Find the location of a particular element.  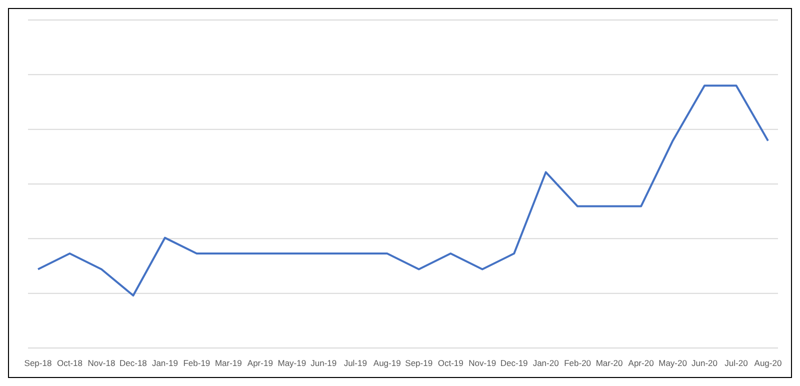

x-tick-label: Nov-18 is located at coordinates (102, 363).